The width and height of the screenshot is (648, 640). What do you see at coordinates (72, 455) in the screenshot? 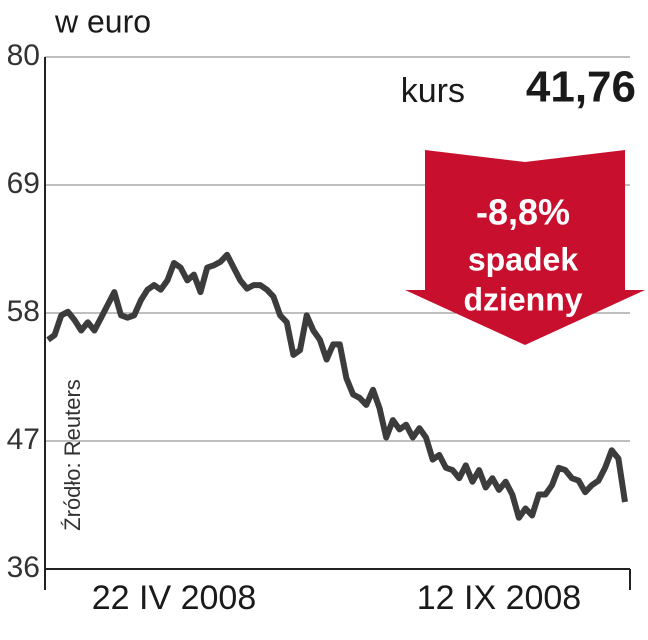
I see `source-note: Źródło: Reuters` at bounding box center [72, 455].